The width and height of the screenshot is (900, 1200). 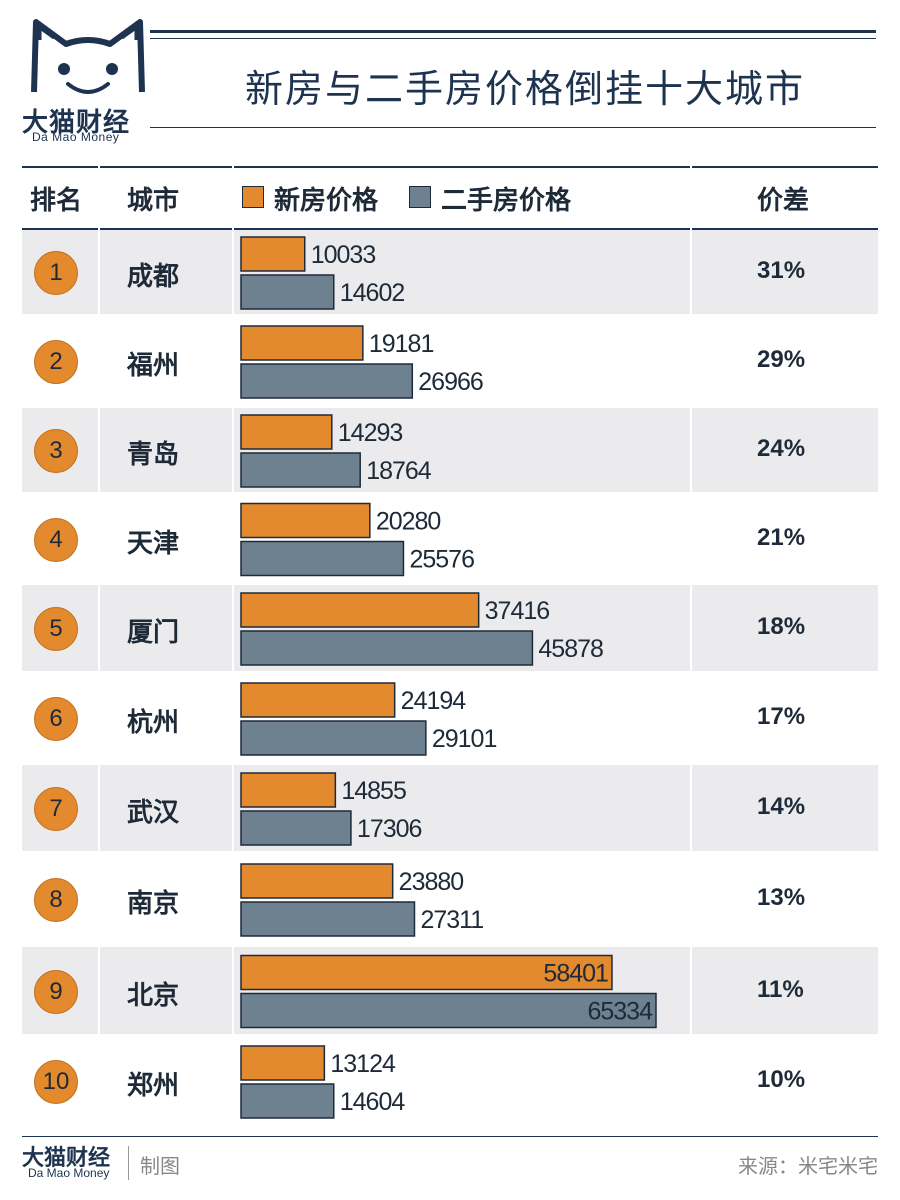 What do you see at coordinates (781, 626) in the screenshot?
I see `price-diff: 18%` at bounding box center [781, 626].